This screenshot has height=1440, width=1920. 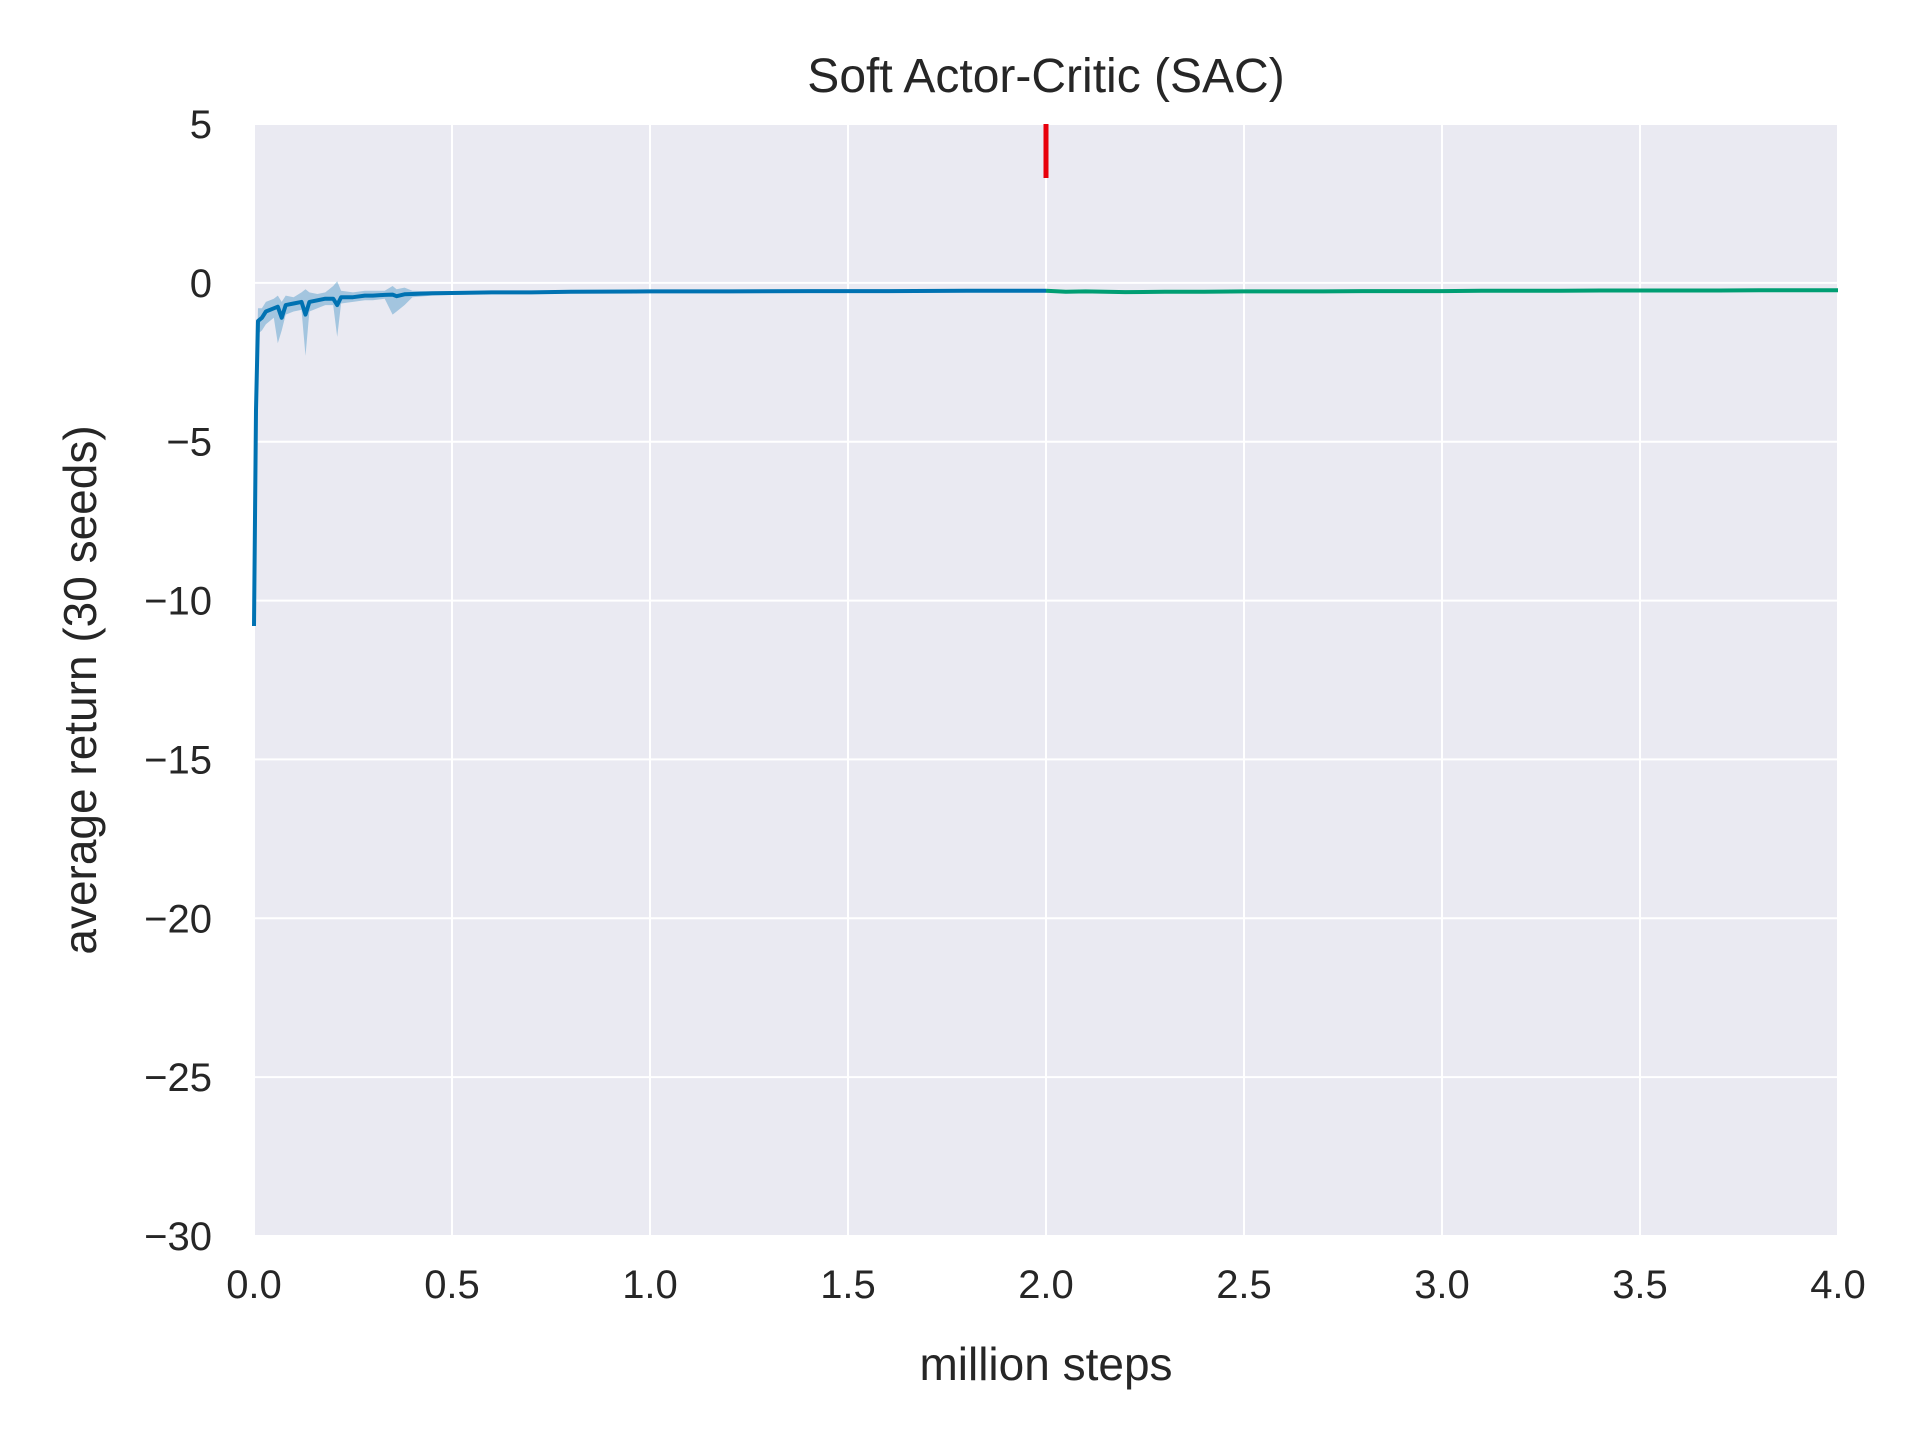 I want to click on chart-title: Soft Actor-Critic (SAC), so click(x=1045, y=76).